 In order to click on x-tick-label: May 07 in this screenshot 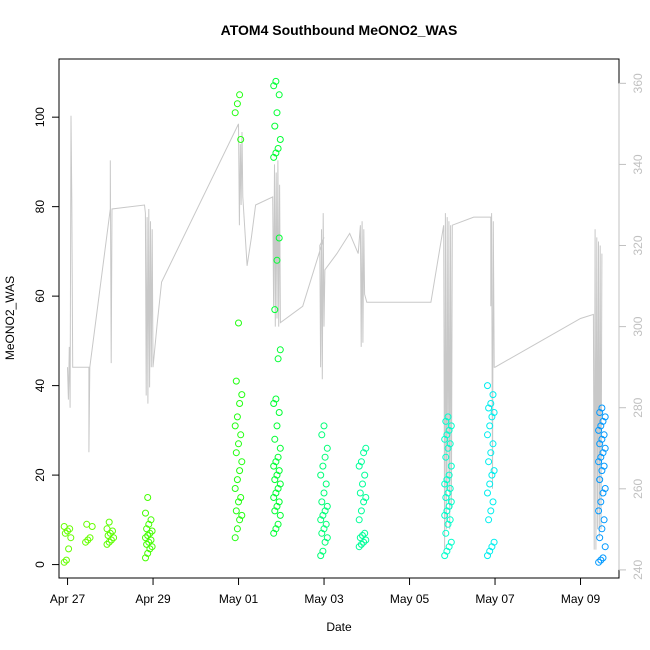, I will do `click(495, 599)`.